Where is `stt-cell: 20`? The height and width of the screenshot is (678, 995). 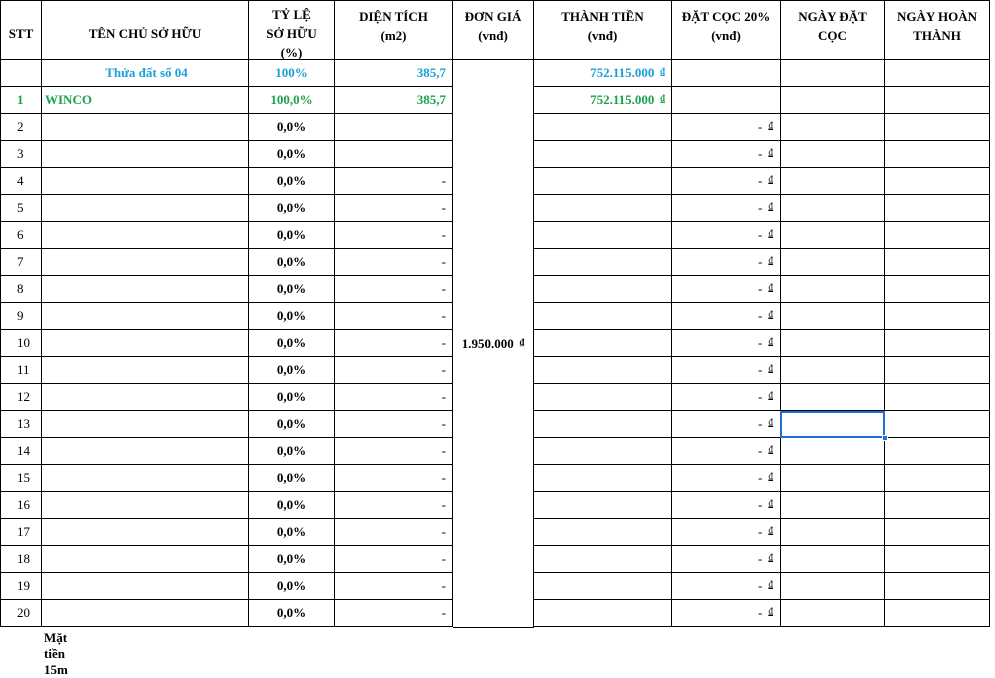
stt-cell: 20 is located at coordinates (21, 613).